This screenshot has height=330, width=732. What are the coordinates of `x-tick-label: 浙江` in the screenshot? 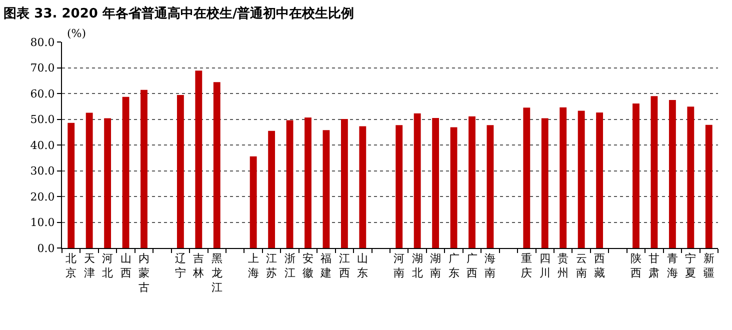 It's located at (290, 266).